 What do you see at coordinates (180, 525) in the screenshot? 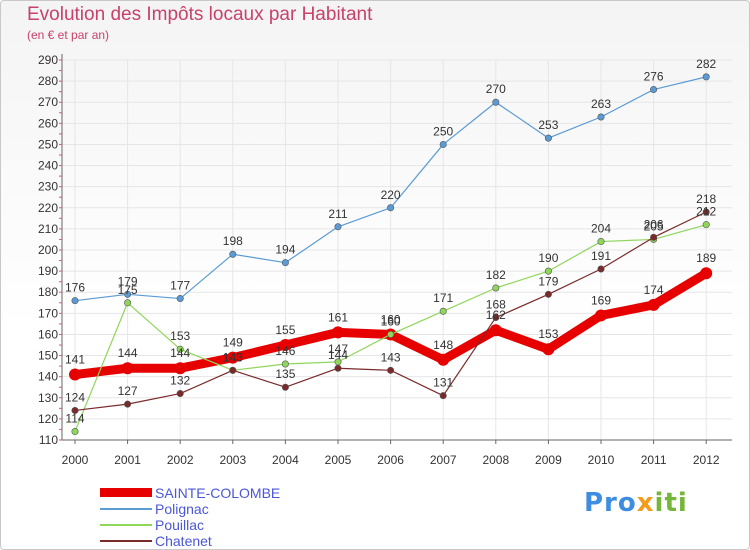
I see `legend-label-pouillac: Pouillac` at bounding box center [180, 525].